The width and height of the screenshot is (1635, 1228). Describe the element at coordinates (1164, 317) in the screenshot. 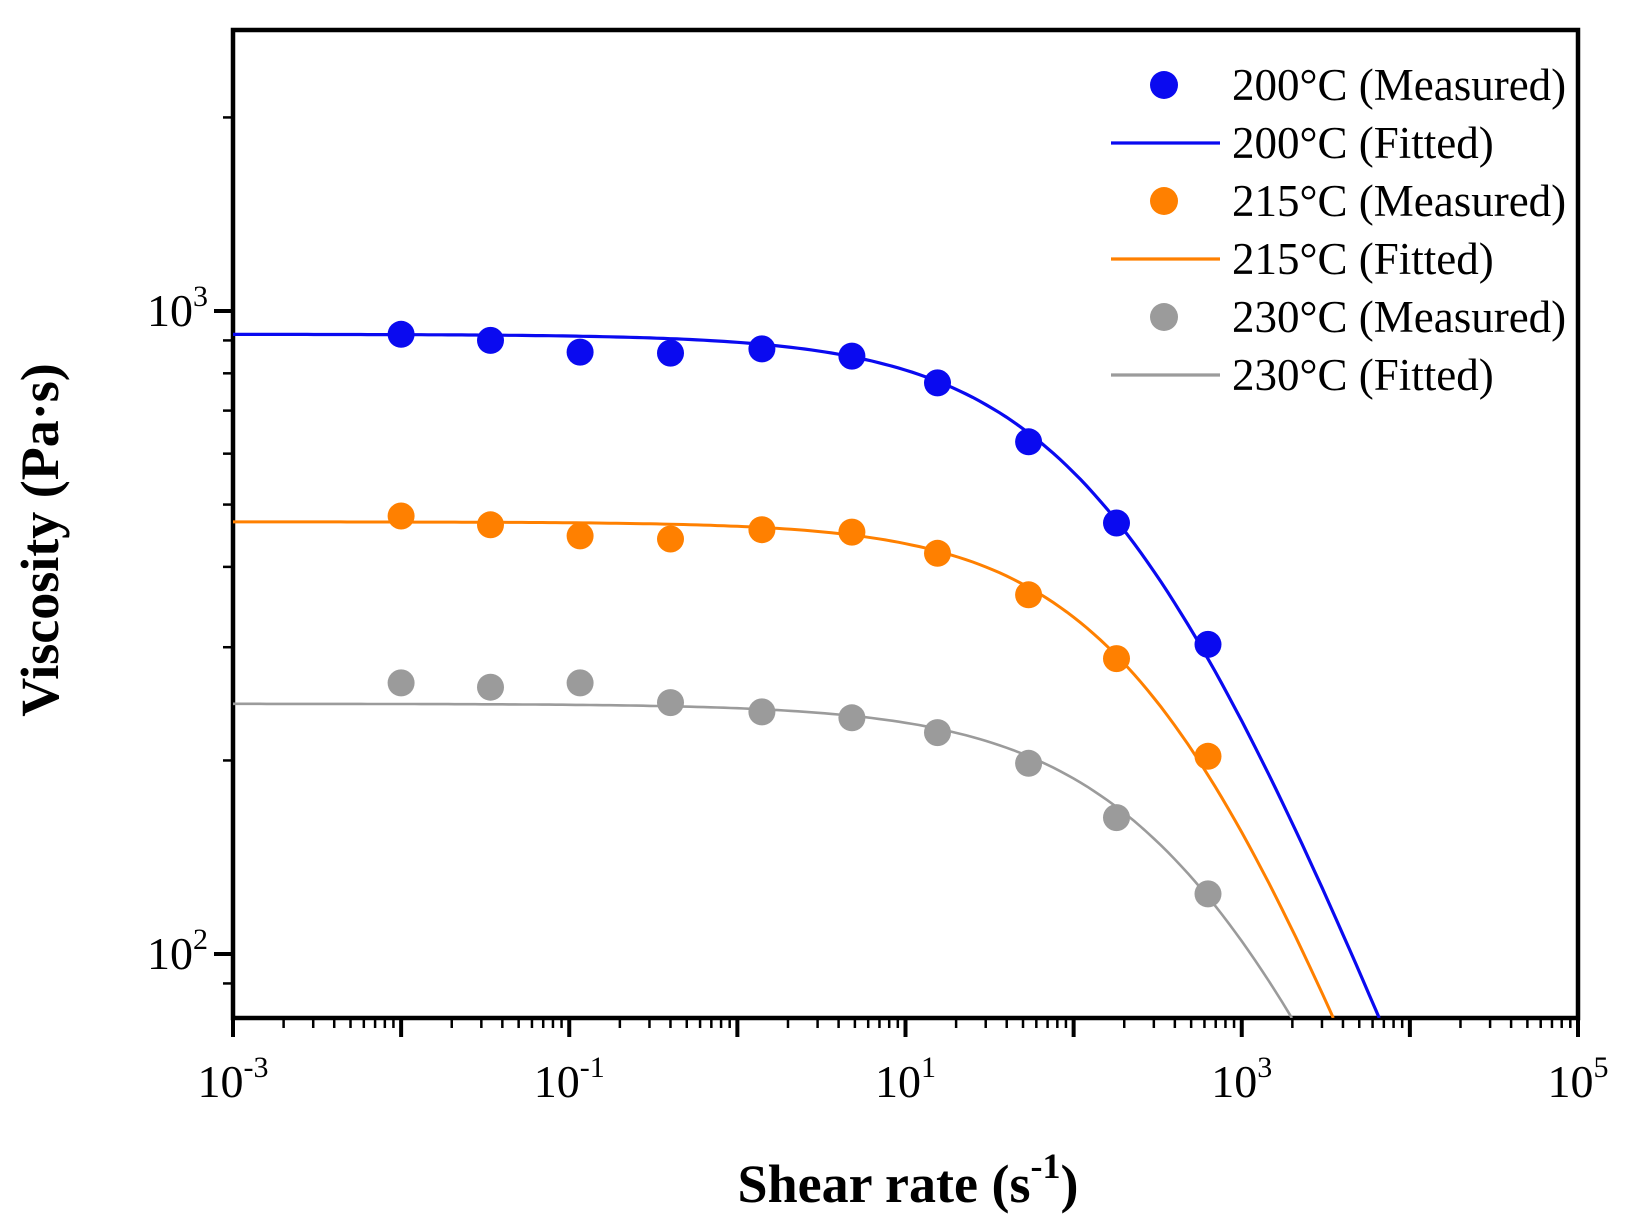

I see `legend-marker-t230` at that location.